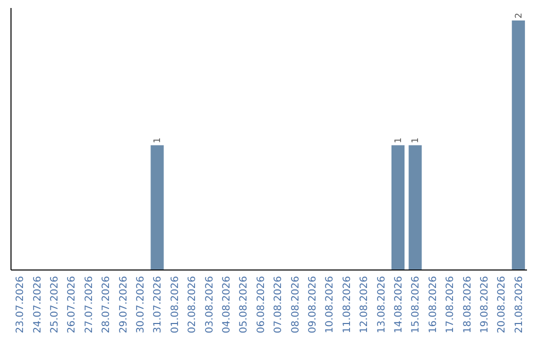 The image size is (540, 340). What do you see at coordinates (330, 305) in the screenshot?
I see `x-tick-label: 10.08.2026` at bounding box center [330, 305].